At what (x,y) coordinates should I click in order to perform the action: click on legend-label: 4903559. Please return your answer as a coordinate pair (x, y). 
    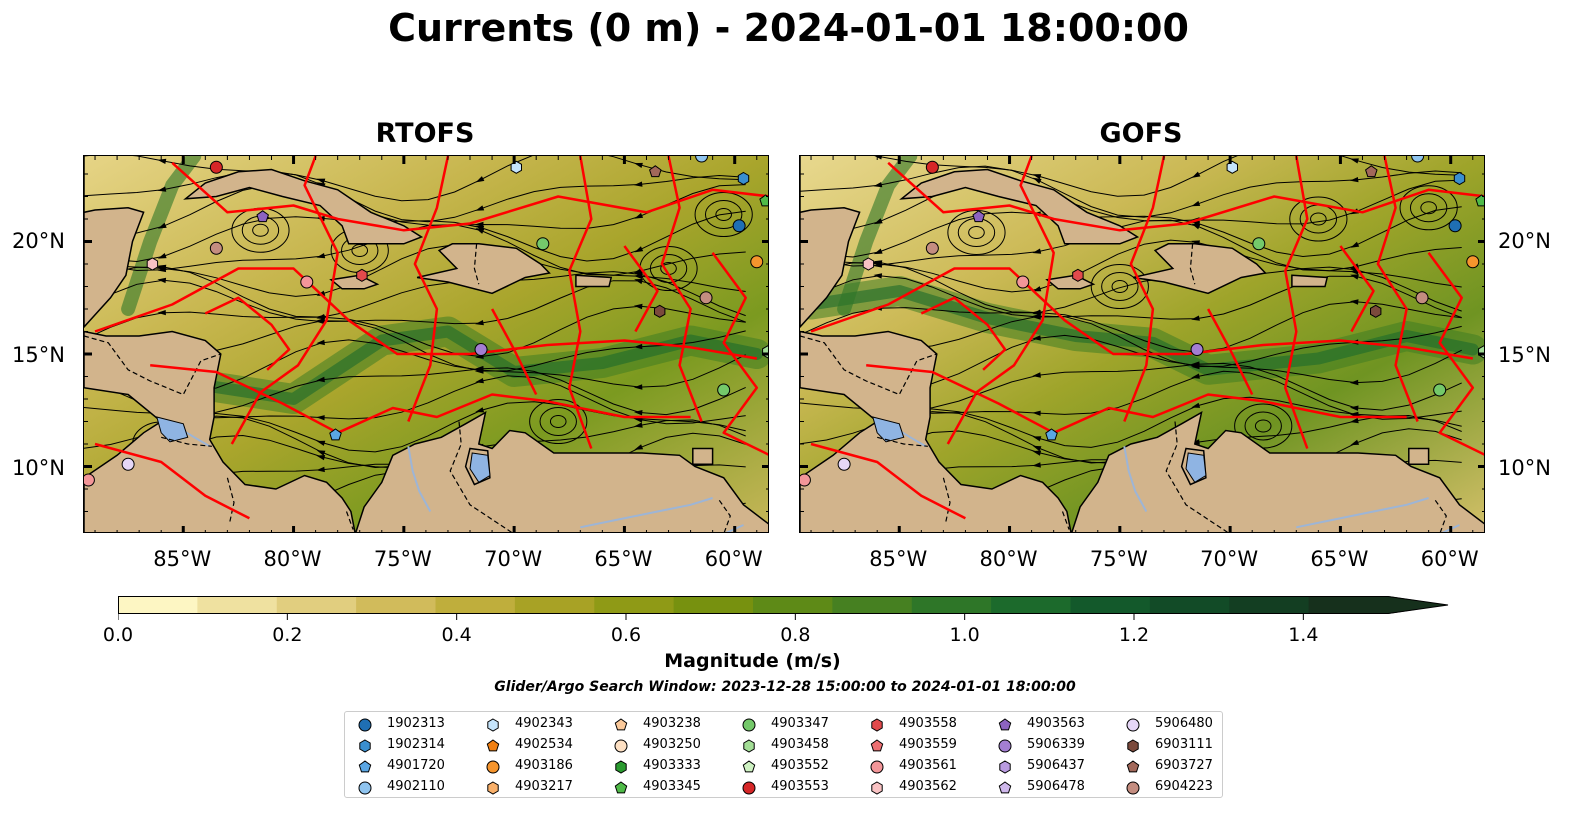
    Looking at the image, I should click on (928, 744).